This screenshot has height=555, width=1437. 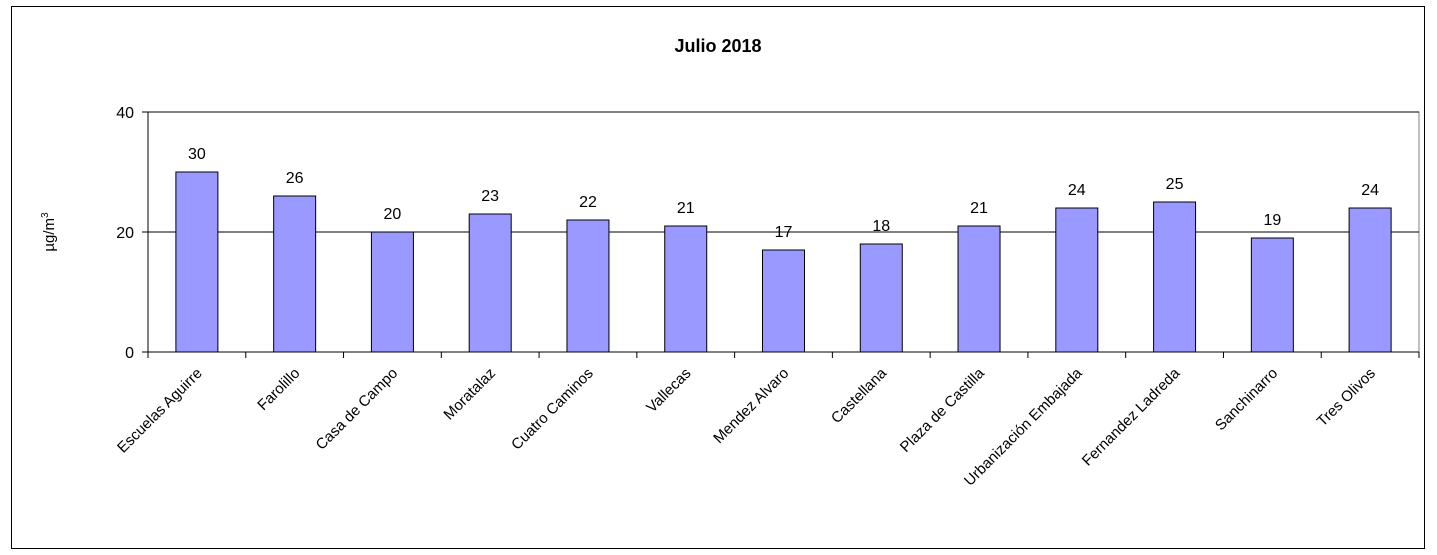 I want to click on x-tick-label: Castellana, so click(x=859, y=395).